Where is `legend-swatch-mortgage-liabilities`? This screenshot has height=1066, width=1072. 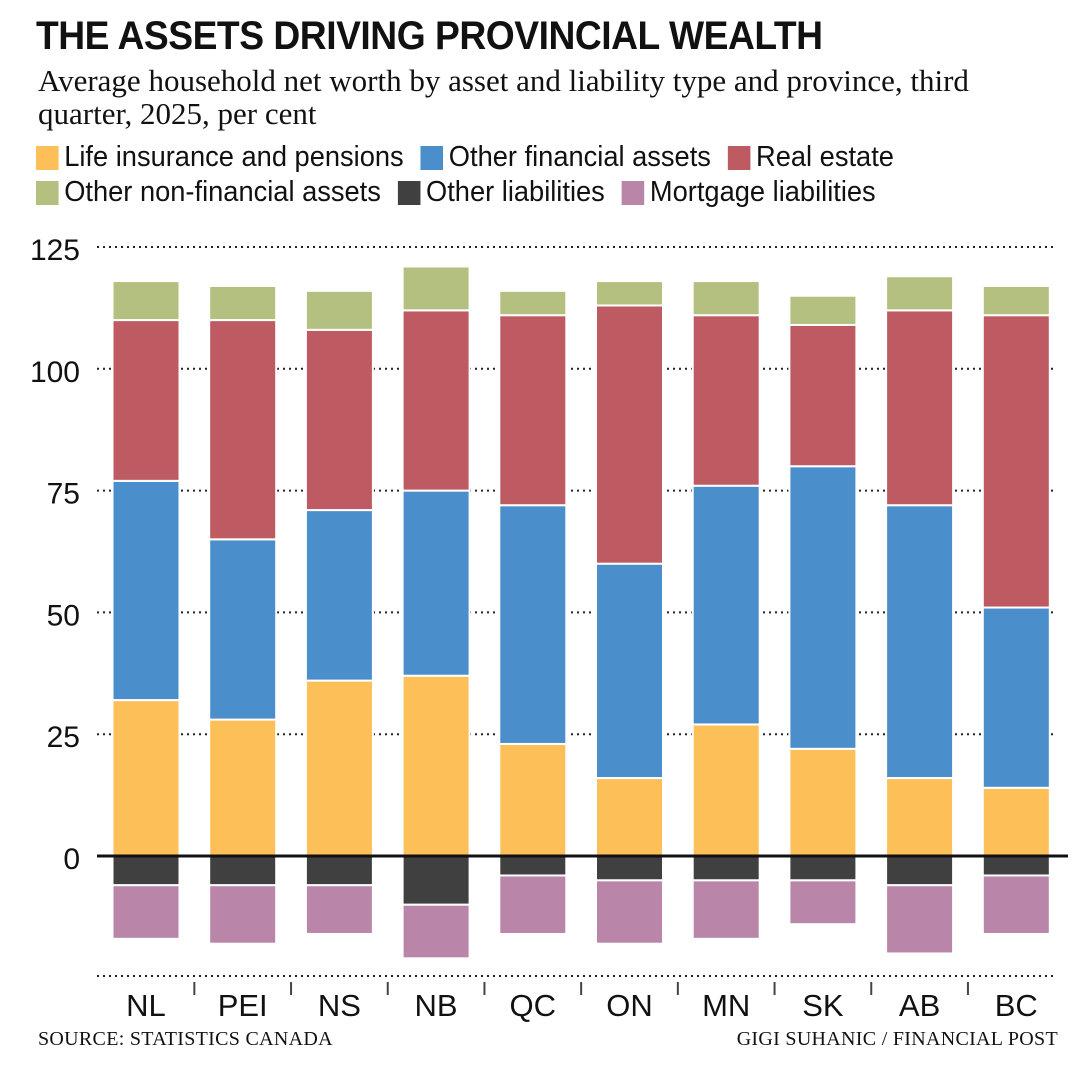 legend-swatch-mortgage-liabilities is located at coordinates (633, 192).